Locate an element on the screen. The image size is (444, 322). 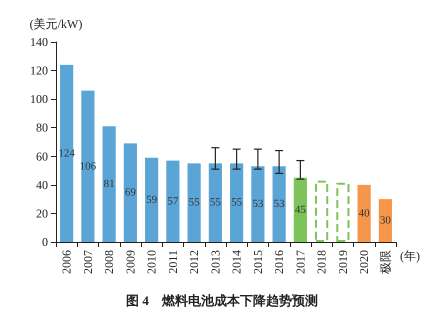
x-tick-label: 2007 is located at coordinates (87, 262).